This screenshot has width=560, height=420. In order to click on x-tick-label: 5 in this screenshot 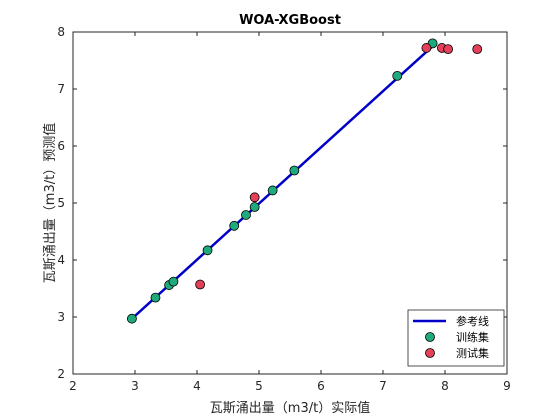, I will do `click(259, 386)`.